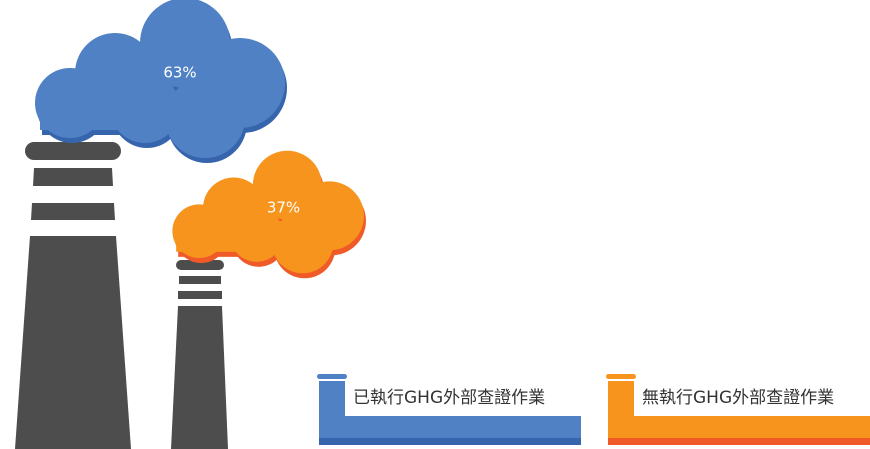 The height and width of the screenshot is (449, 870). Describe the element at coordinates (283, 208) in the screenshot. I see `value-label: 37%` at that location.